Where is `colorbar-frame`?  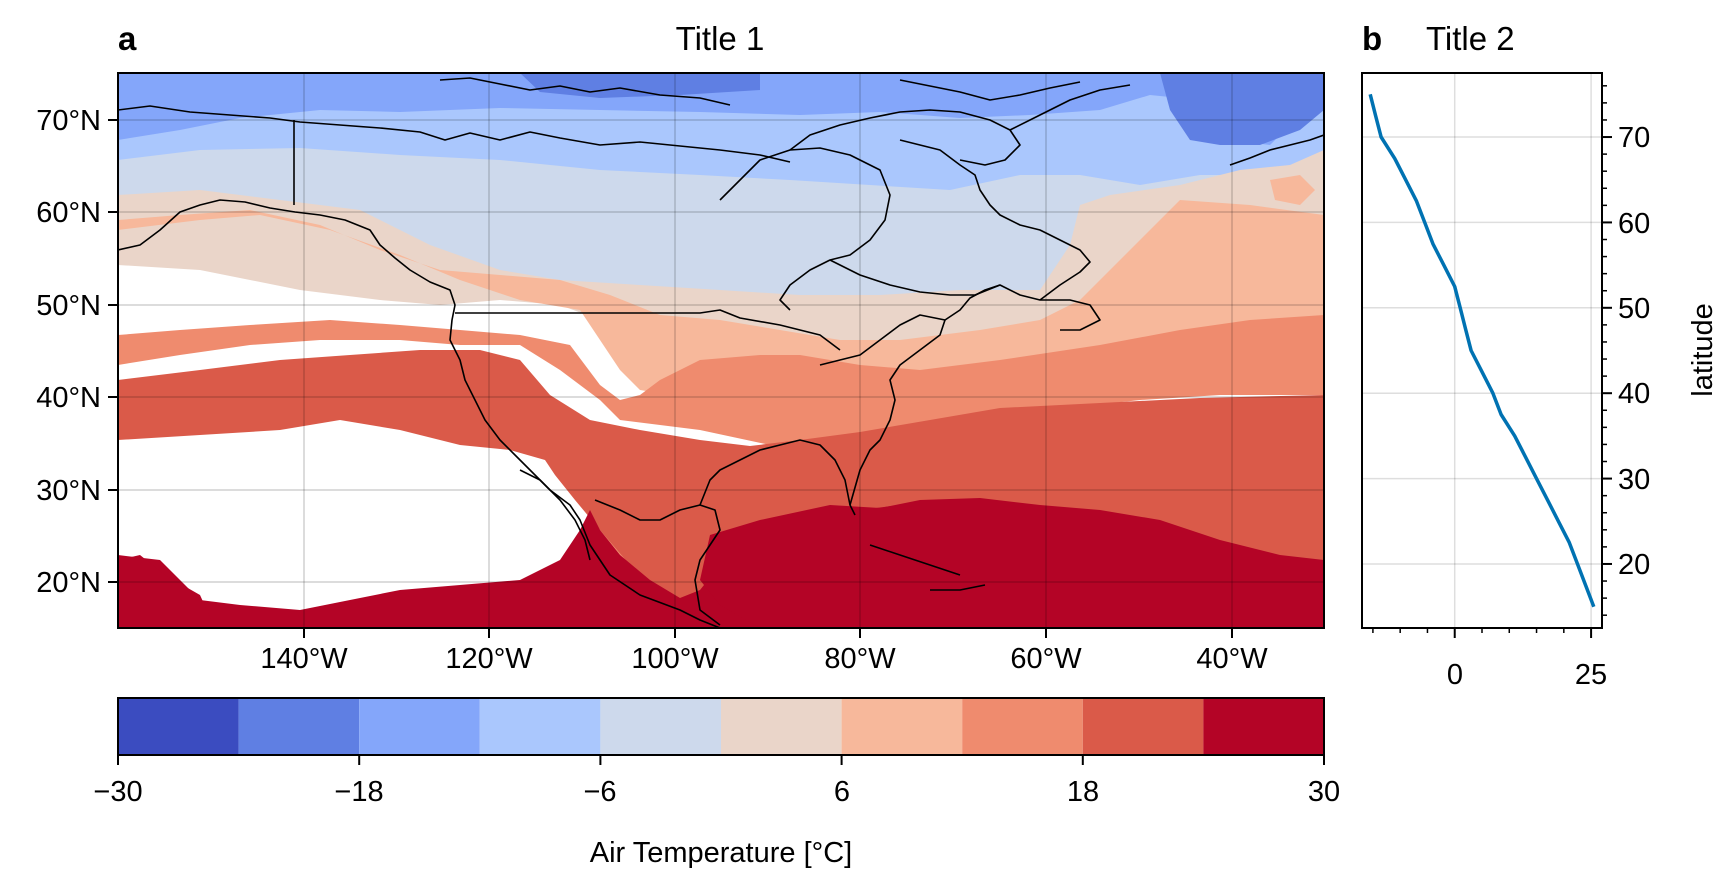 colorbar-frame is located at coordinates (721, 726).